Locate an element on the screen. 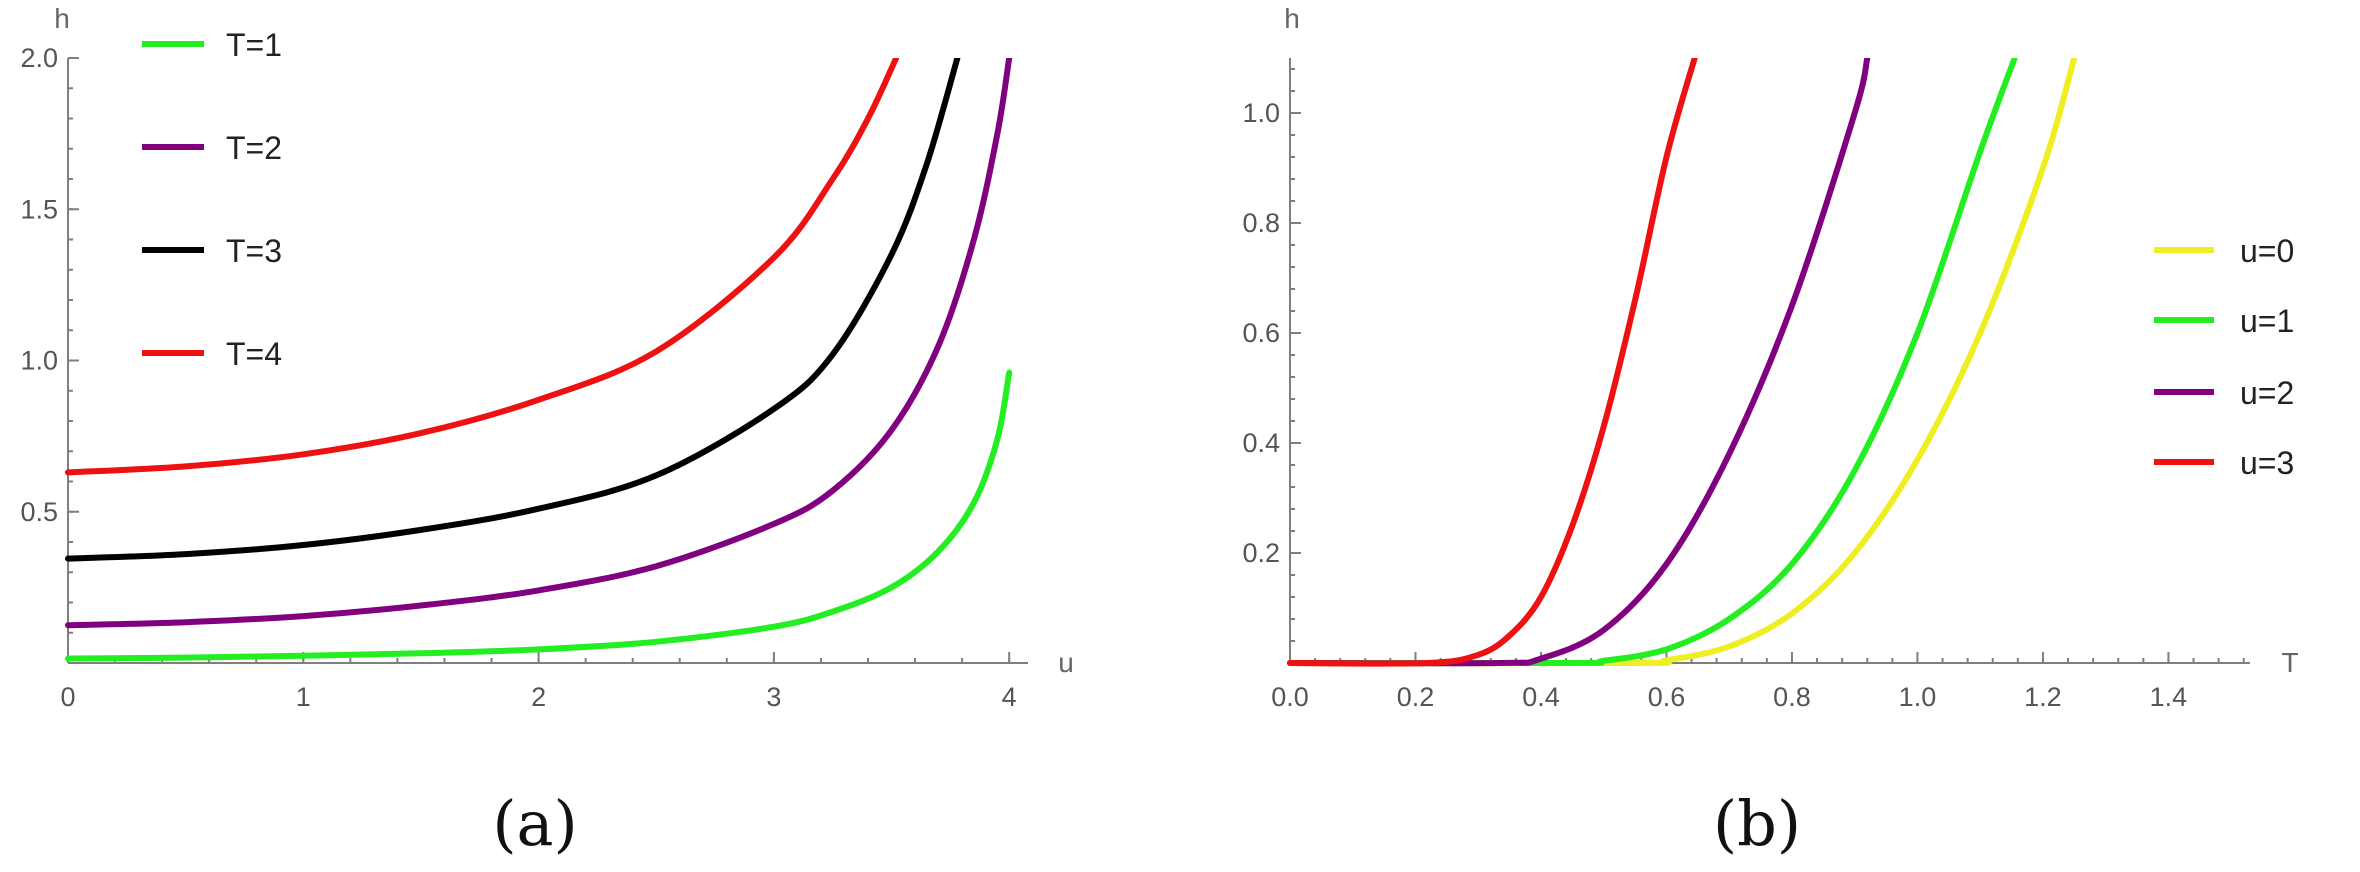  y-tick-label: 0.8 is located at coordinates (1261, 223).